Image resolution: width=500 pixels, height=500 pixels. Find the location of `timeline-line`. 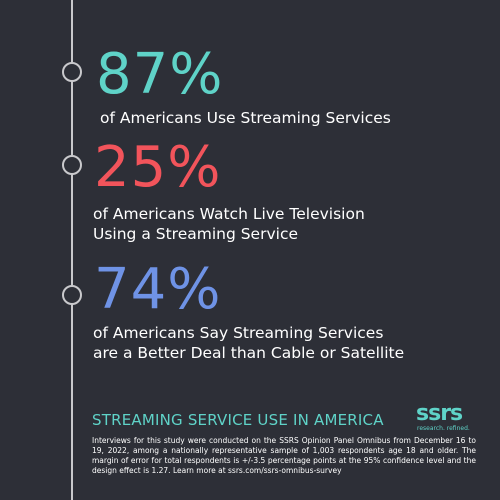

timeline-line is located at coordinates (72, 250).